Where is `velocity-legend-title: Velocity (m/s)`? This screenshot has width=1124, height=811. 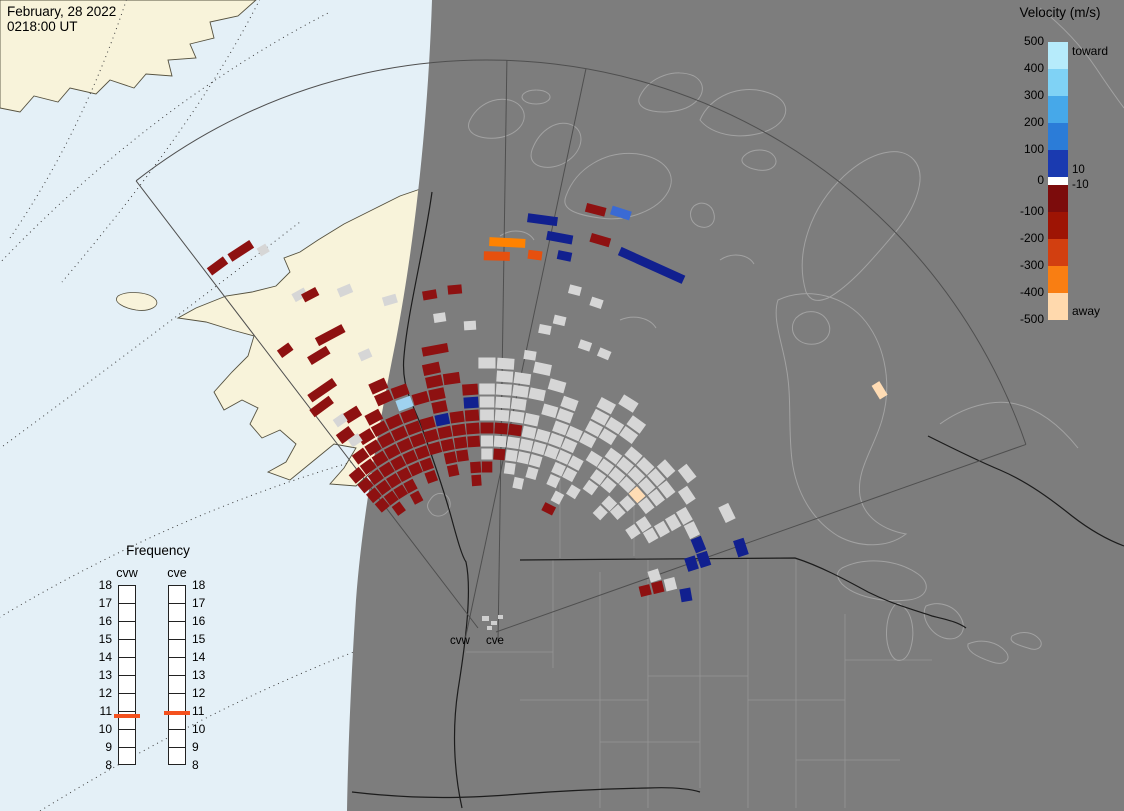 velocity-legend-title: Velocity (m/s) is located at coordinates (1060, 12).